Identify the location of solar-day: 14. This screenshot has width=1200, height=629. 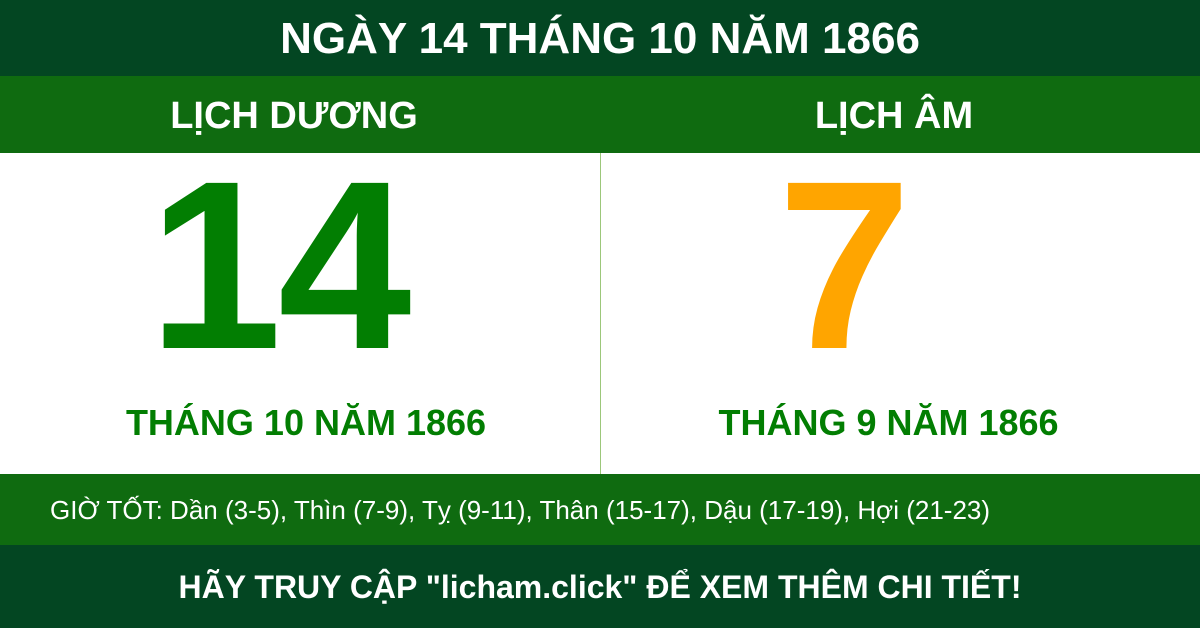
(280, 265).